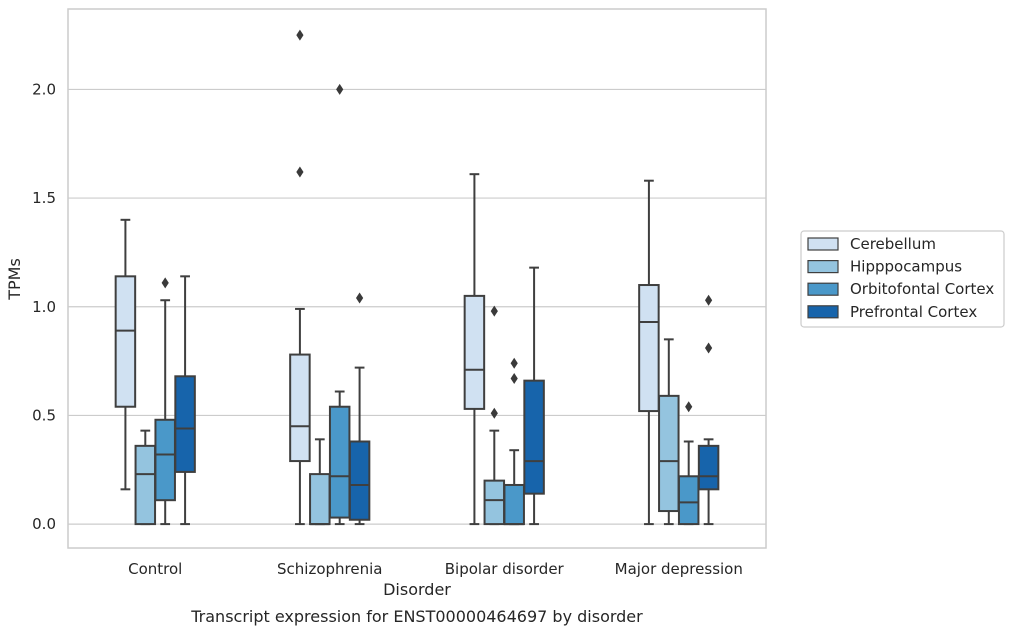 The image size is (1014, 634). I want to click on x-tick-label: Schizophrenia, so click(329, 569).